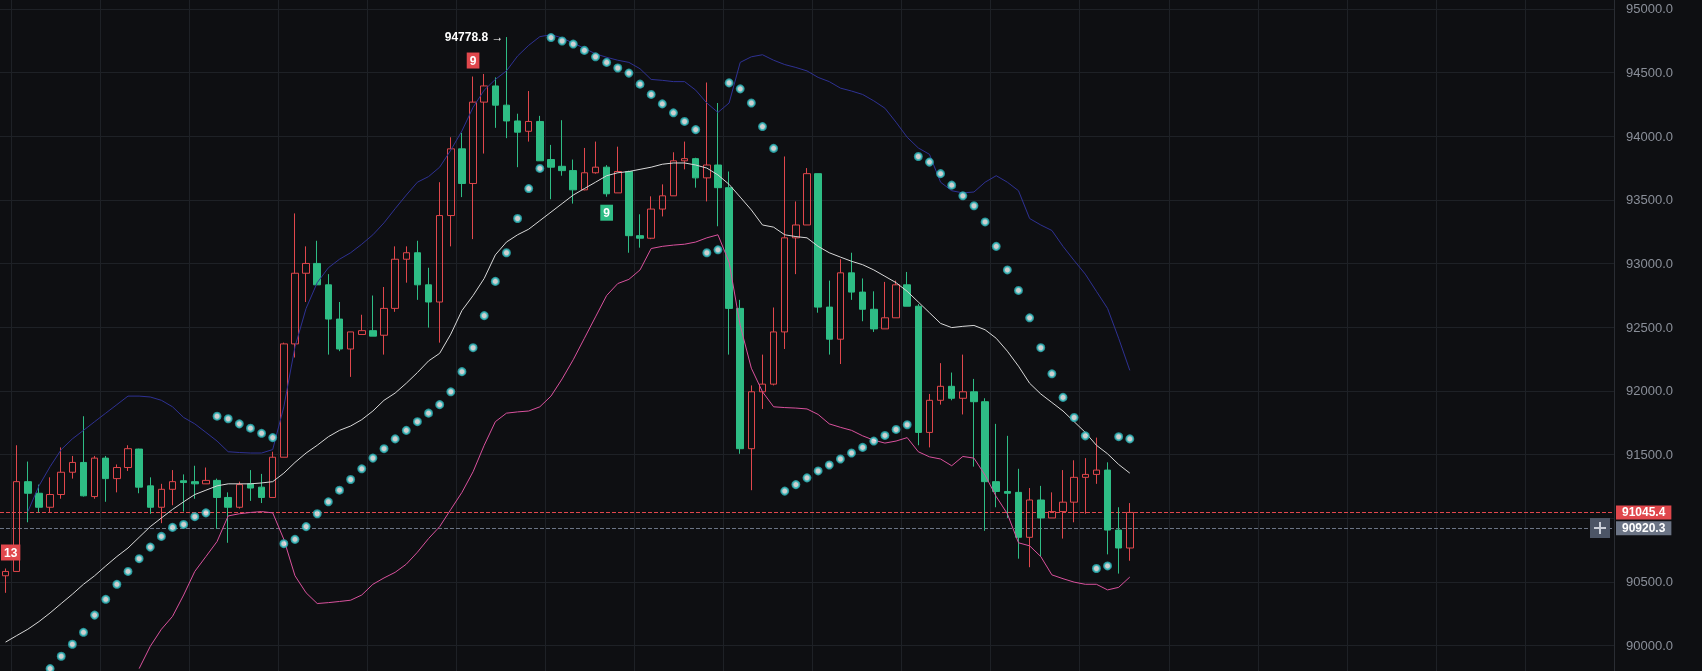 This screenshot has height=671, width=1702. I want to click on annotation: 9, so click(473, 60).